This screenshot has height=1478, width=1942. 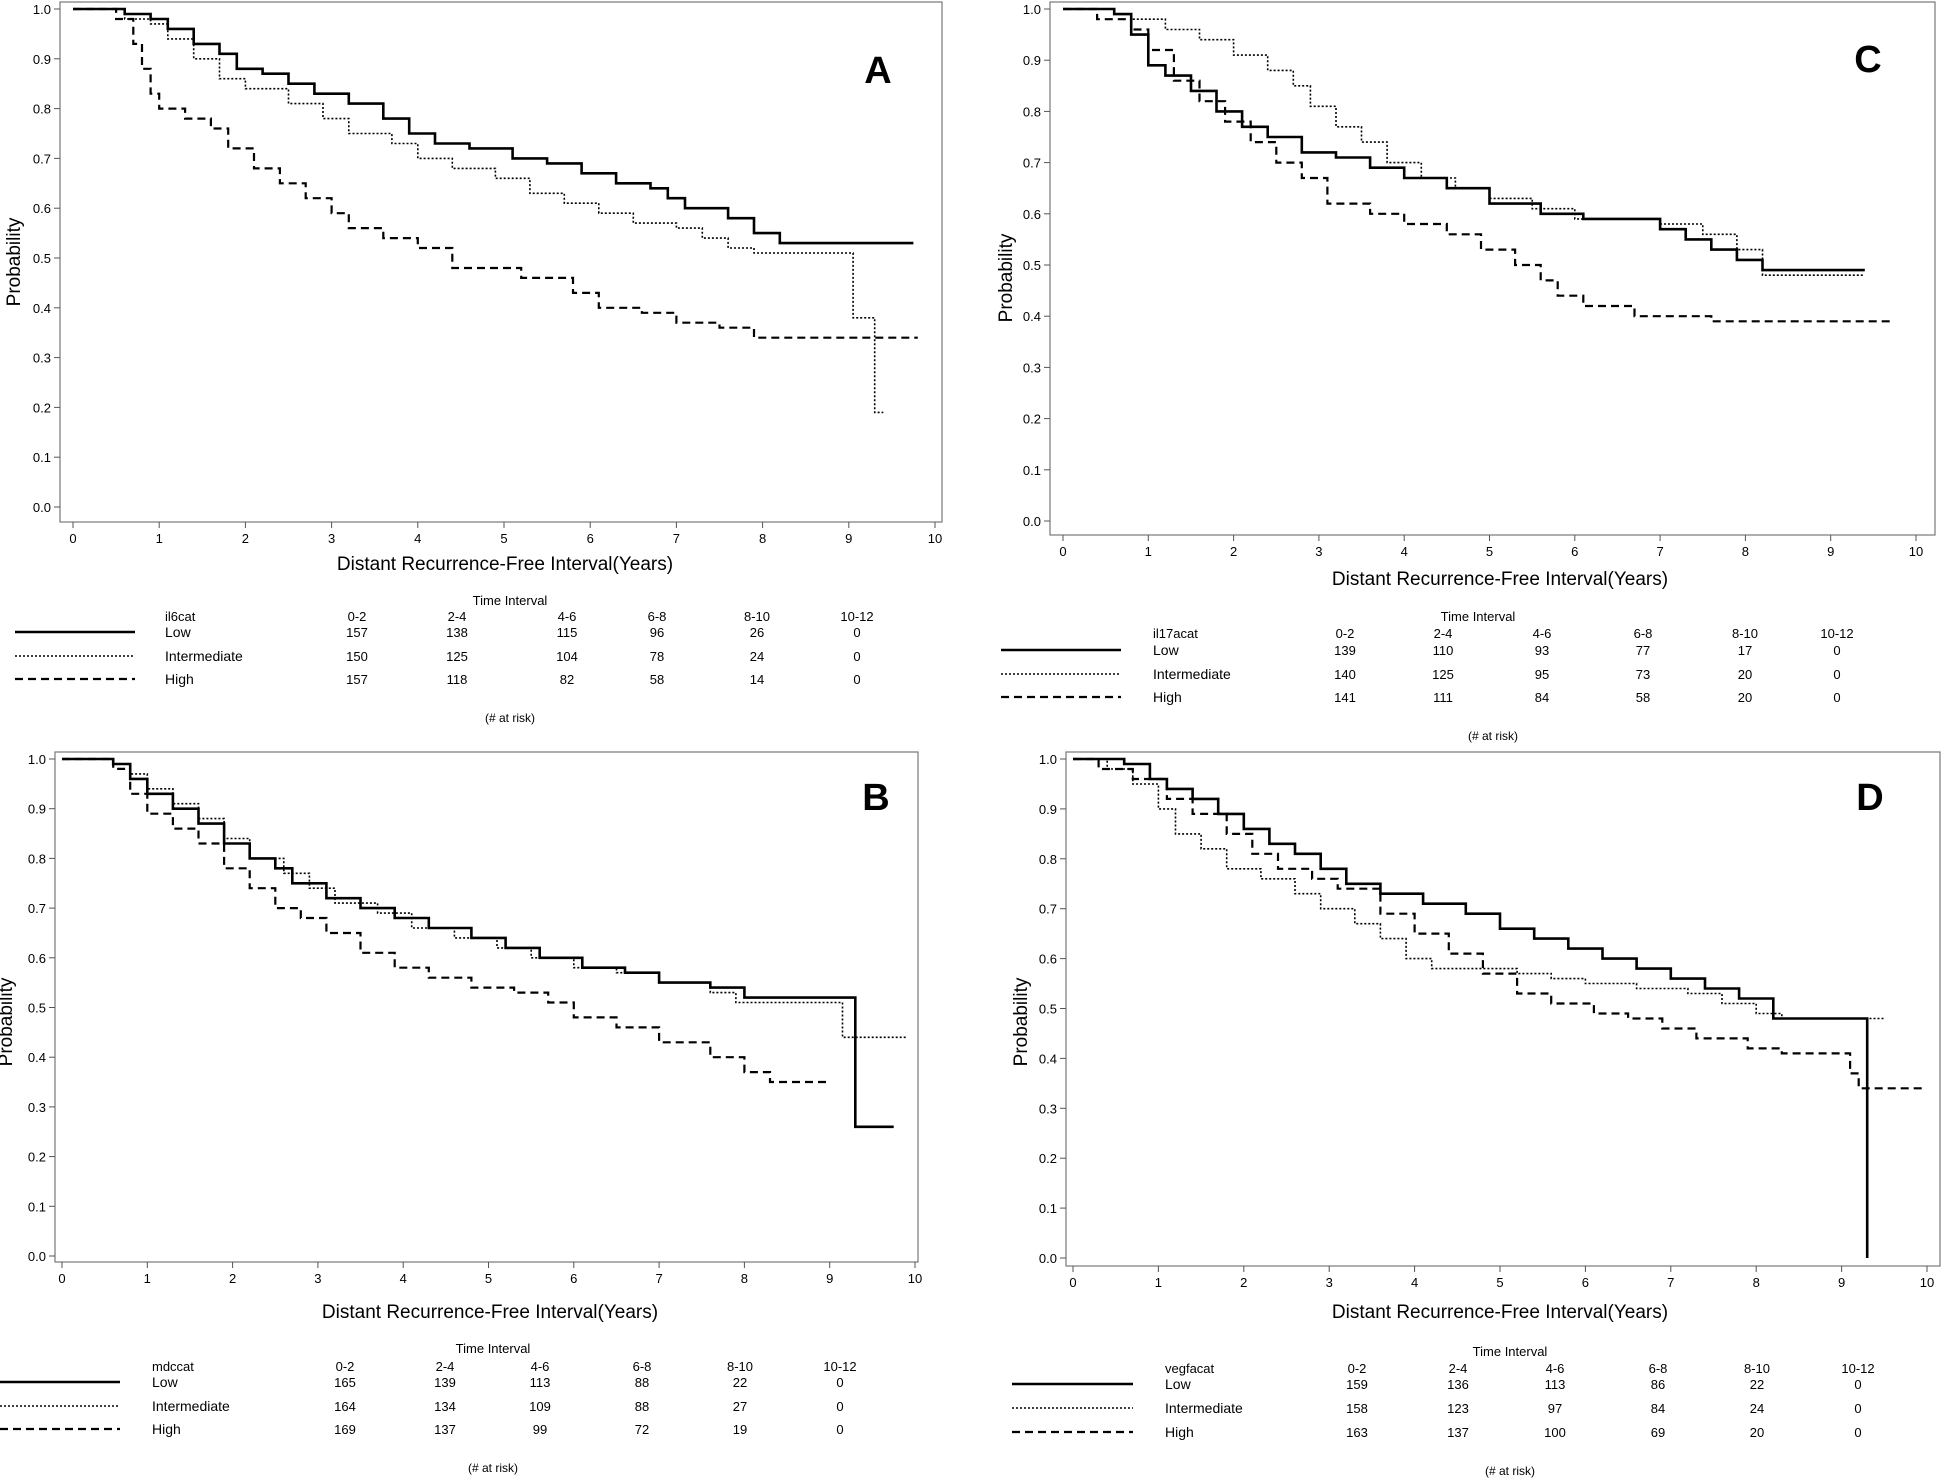 I want to click on risk-interval-label: 2-4, so click(x=457, y=616).